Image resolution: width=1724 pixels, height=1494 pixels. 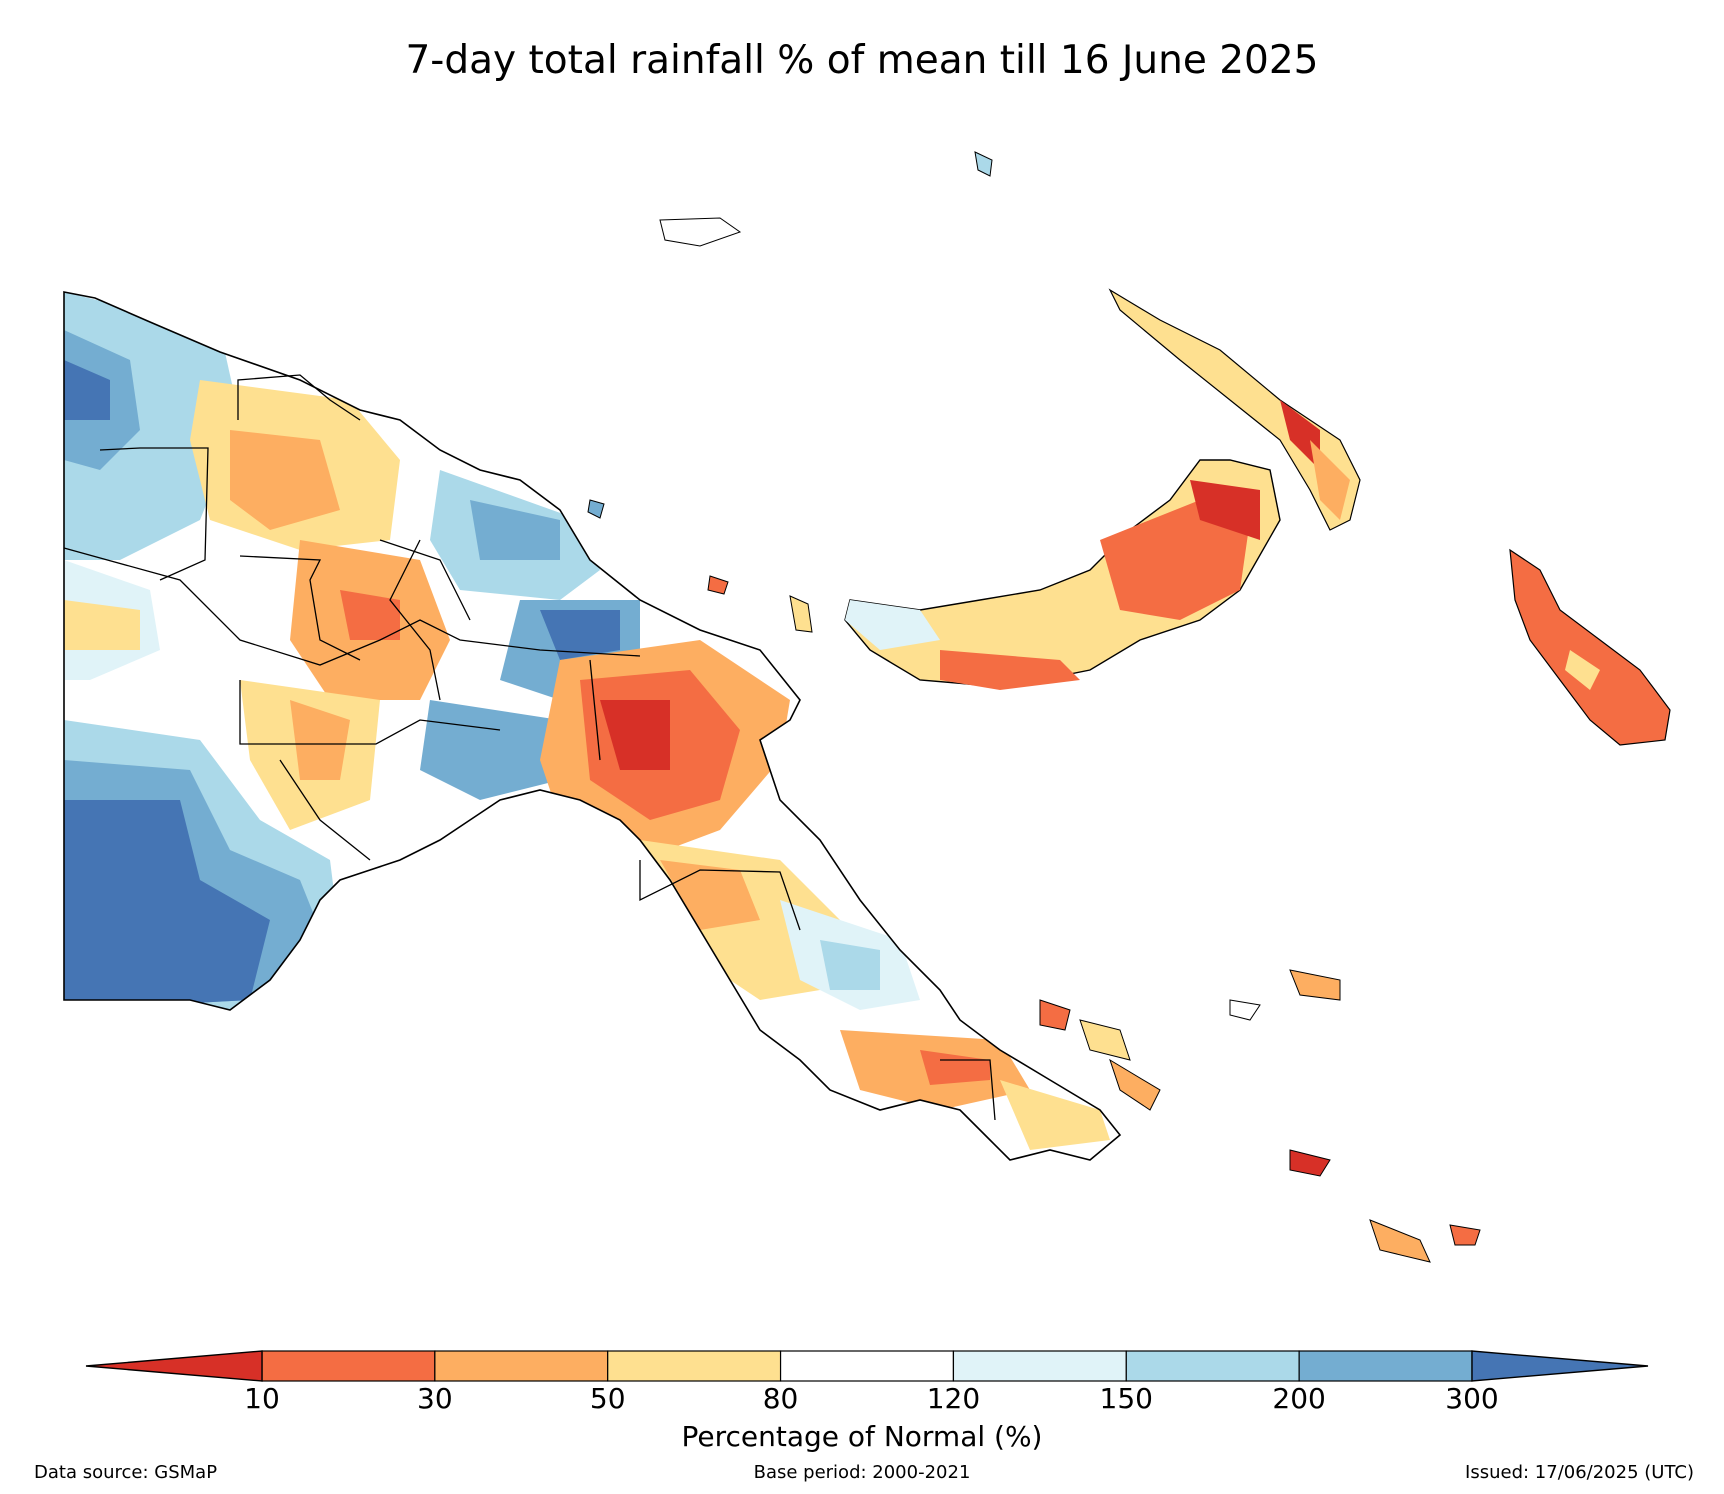 What do you see at coordinates (862, 1472) in the screenshot?
I see `base-period-note: Base period: 2000-2021` at bounding box center [862, 1472].